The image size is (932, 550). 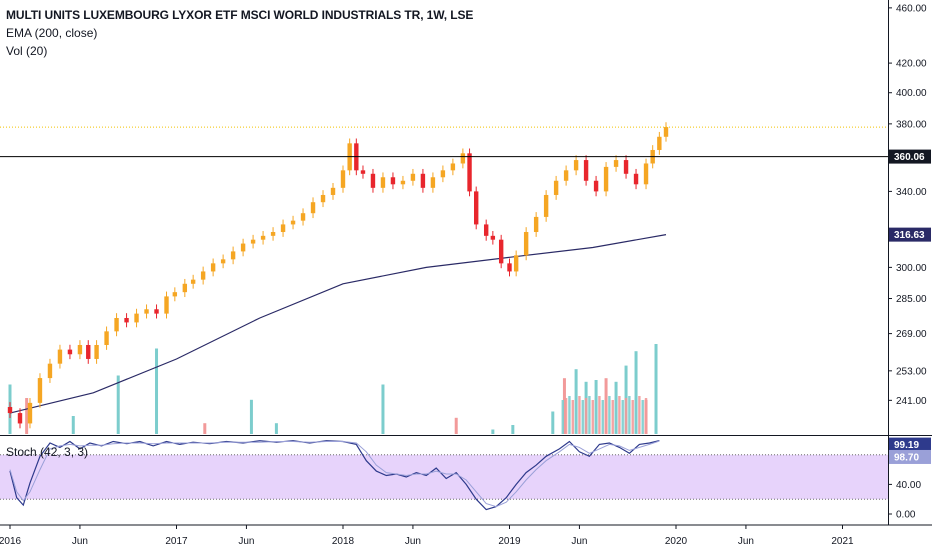 What do you see at coordinates (509, 541) in the screenshot?
I see `time-tick-label-6: 2019` at bounding box center [509, 541].